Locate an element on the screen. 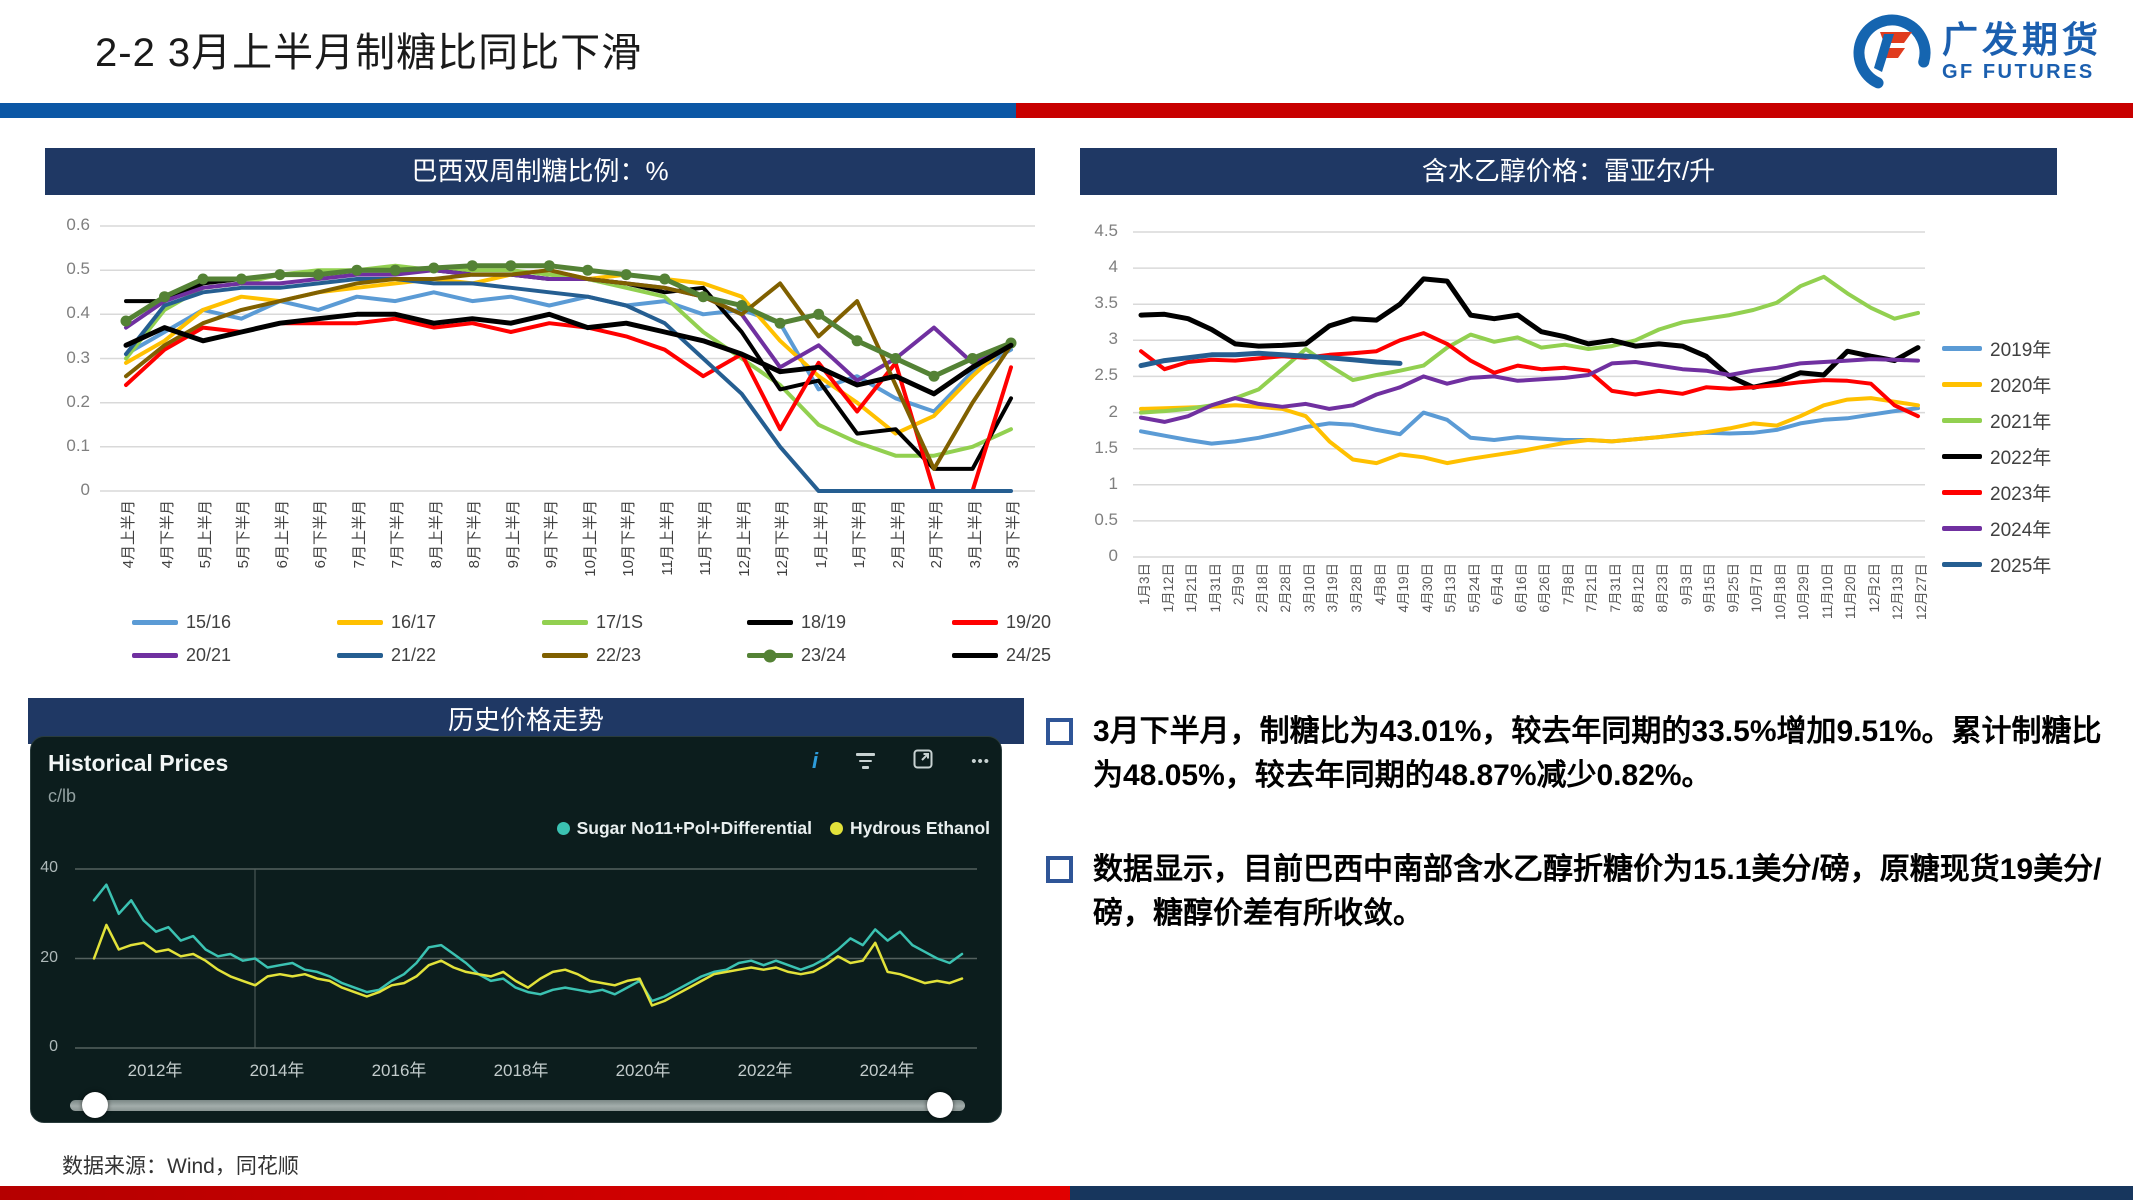 This screenshot has width=2133, height=1200. scrollbar-track is located at coordinates (517, 1105).